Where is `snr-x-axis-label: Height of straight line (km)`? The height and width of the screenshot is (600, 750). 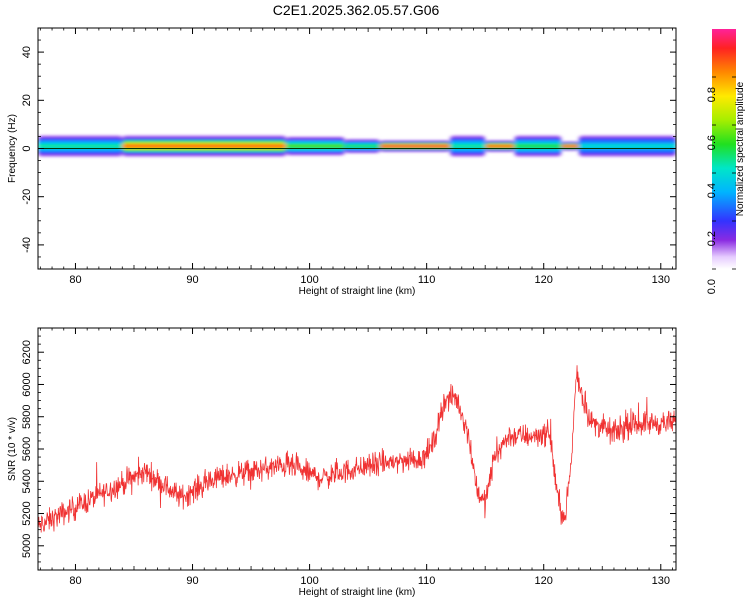 snr-x-axis-label: Height of straight line (km) is located at coordinates (357, 592).